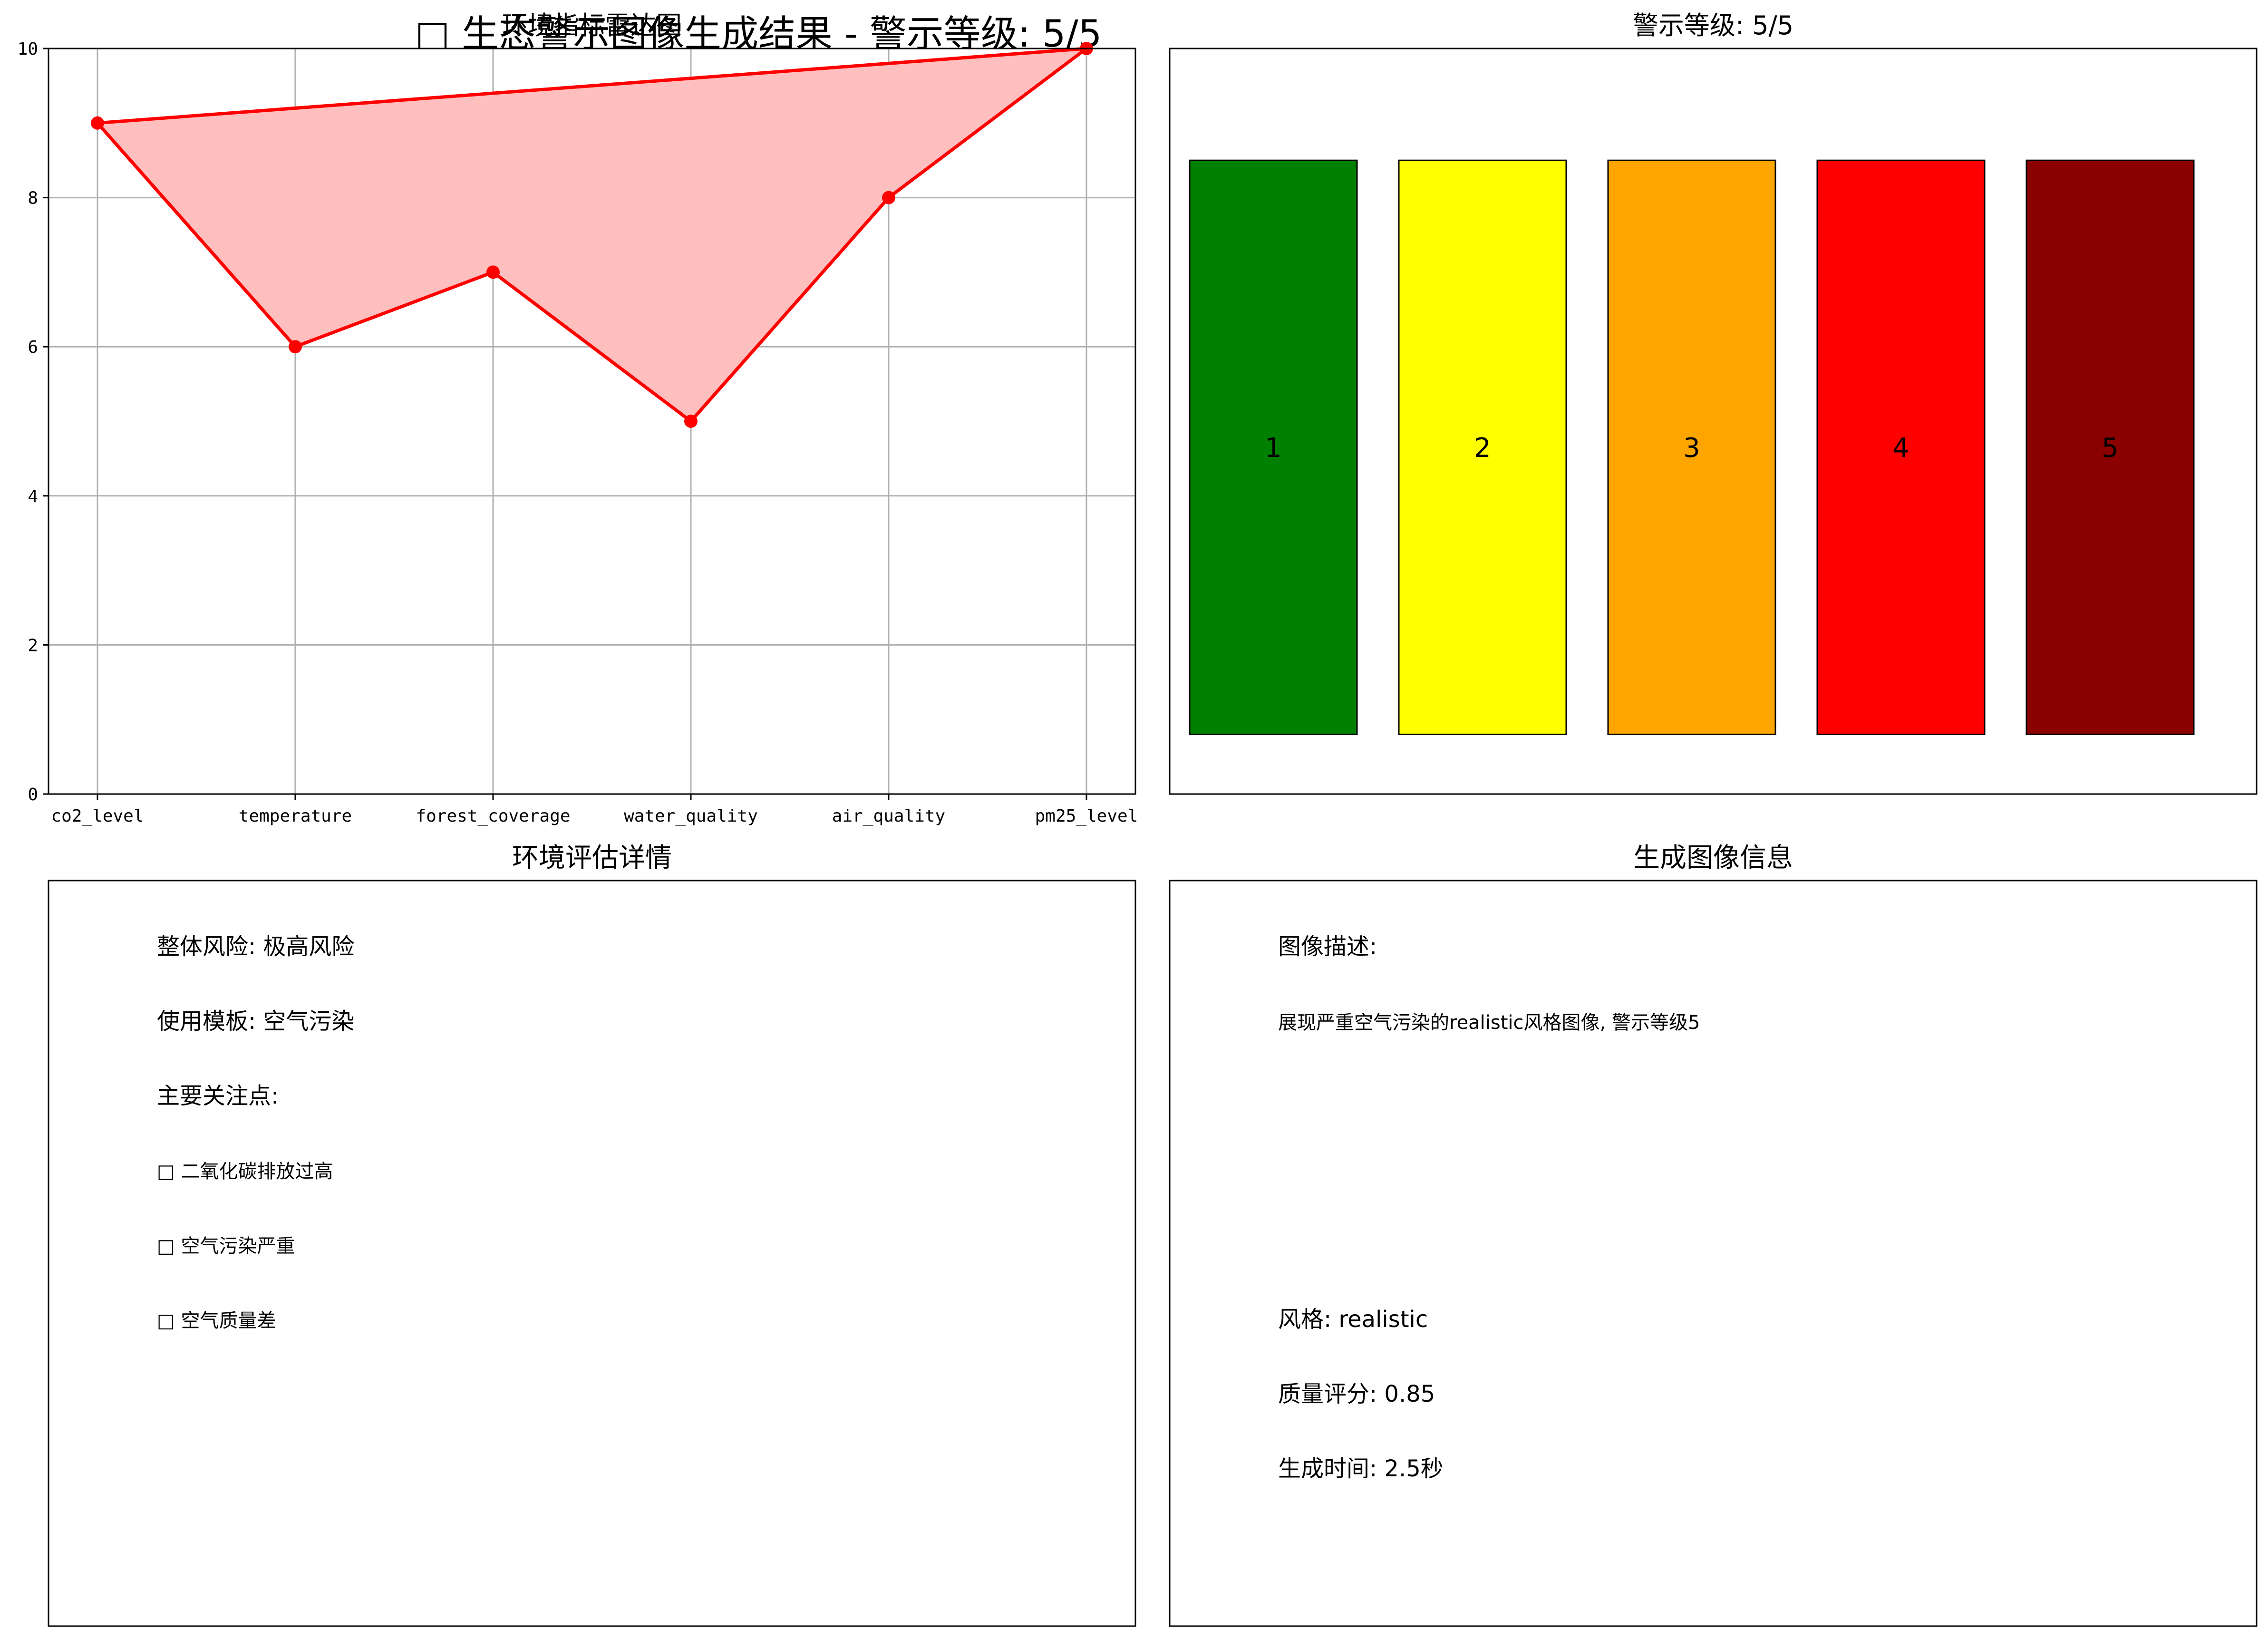  What do you see at coordinates (218, 1096) in the screenshot?
I see `focus-header: 主要关注点:` at bounding box center [218, 1096].